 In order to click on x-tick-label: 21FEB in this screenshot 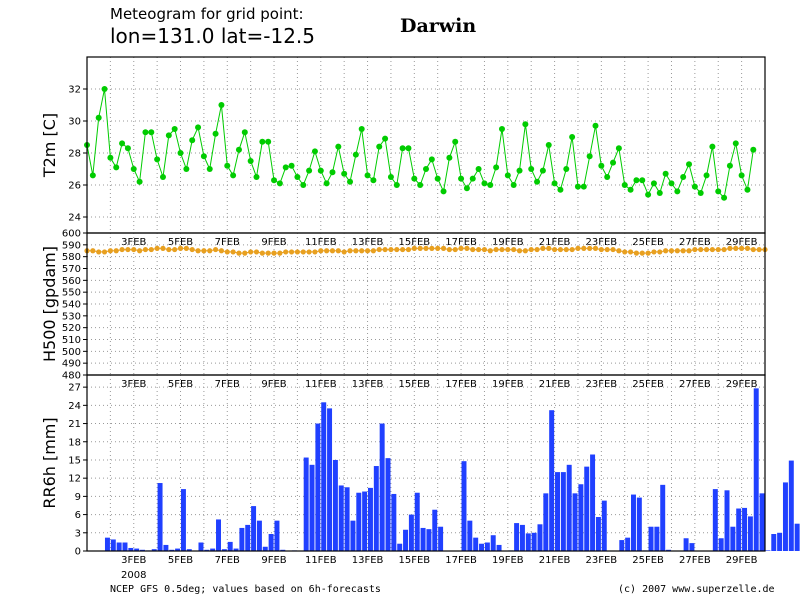, I will do `click(555, 560)`.